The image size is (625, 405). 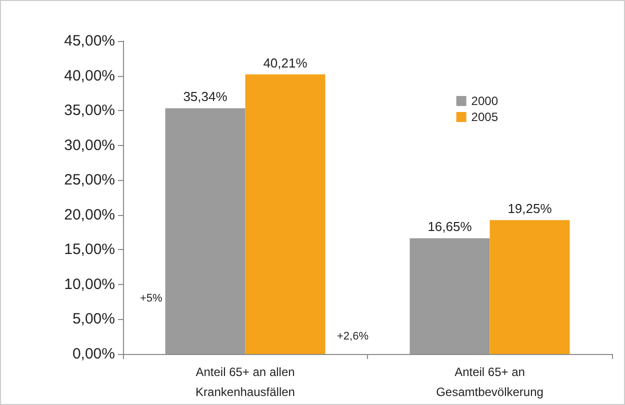 I want to click on annotation: +2,6%, so click(x=353, y=336).